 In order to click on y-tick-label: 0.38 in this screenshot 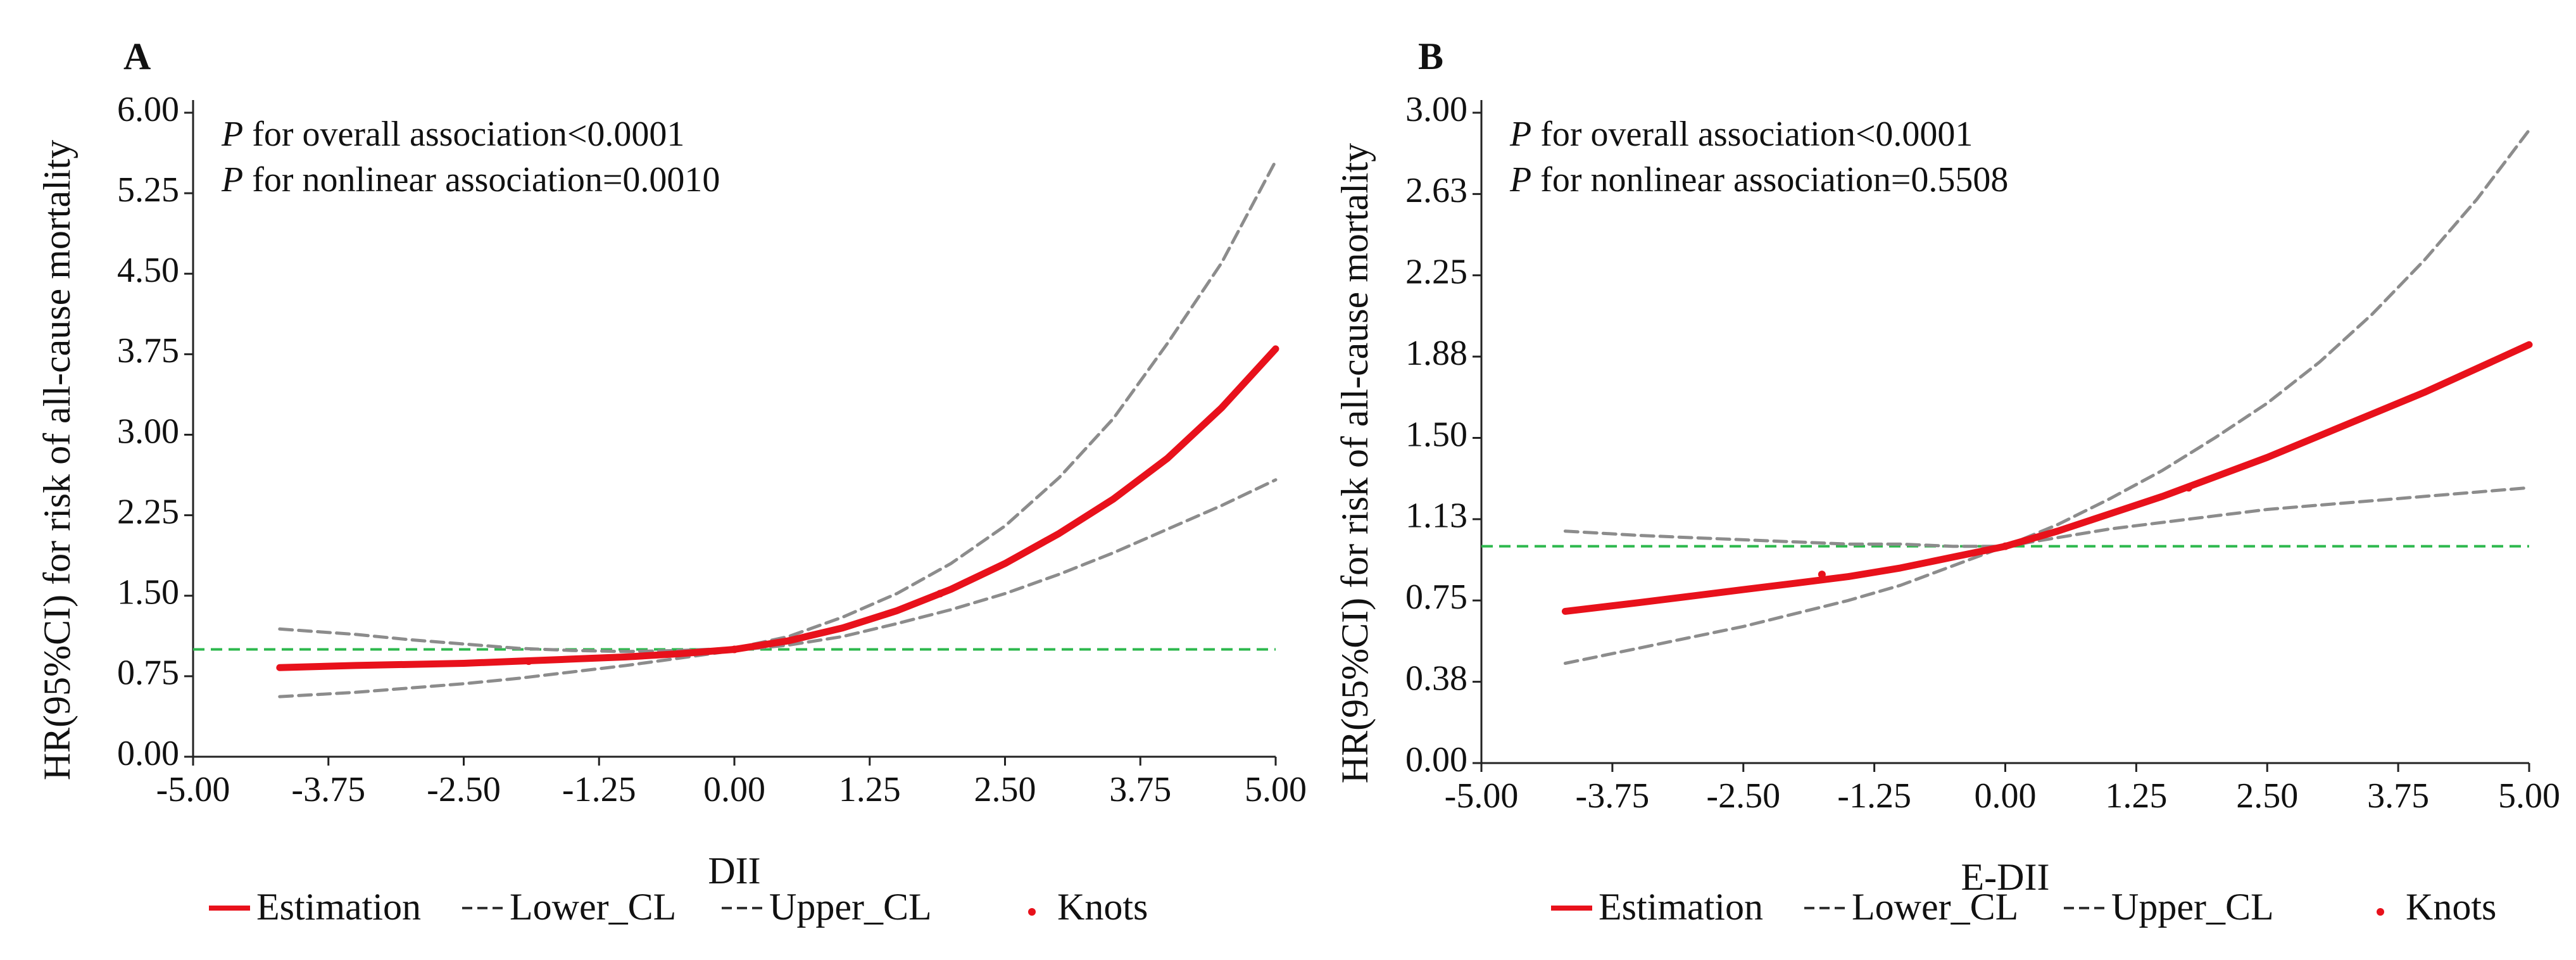, I will do `click(1436, 679)`.